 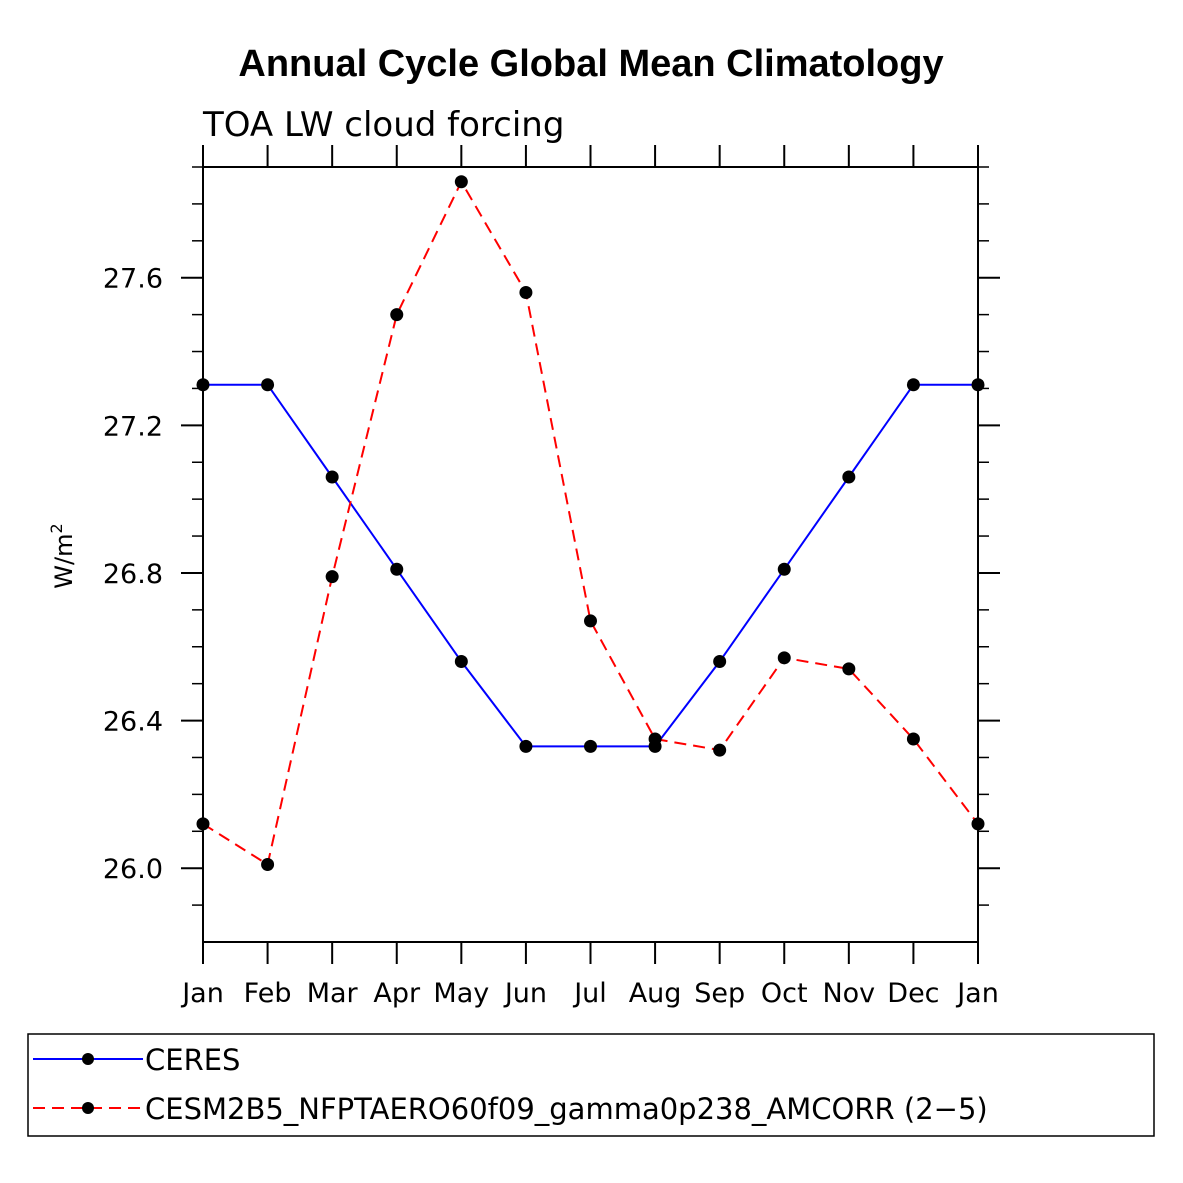 What do you see at coordinates (383, 125) in the screenshot?
I see `chart-subtitle: TOA LW cloud forcing` at bounding box center [383, 125].